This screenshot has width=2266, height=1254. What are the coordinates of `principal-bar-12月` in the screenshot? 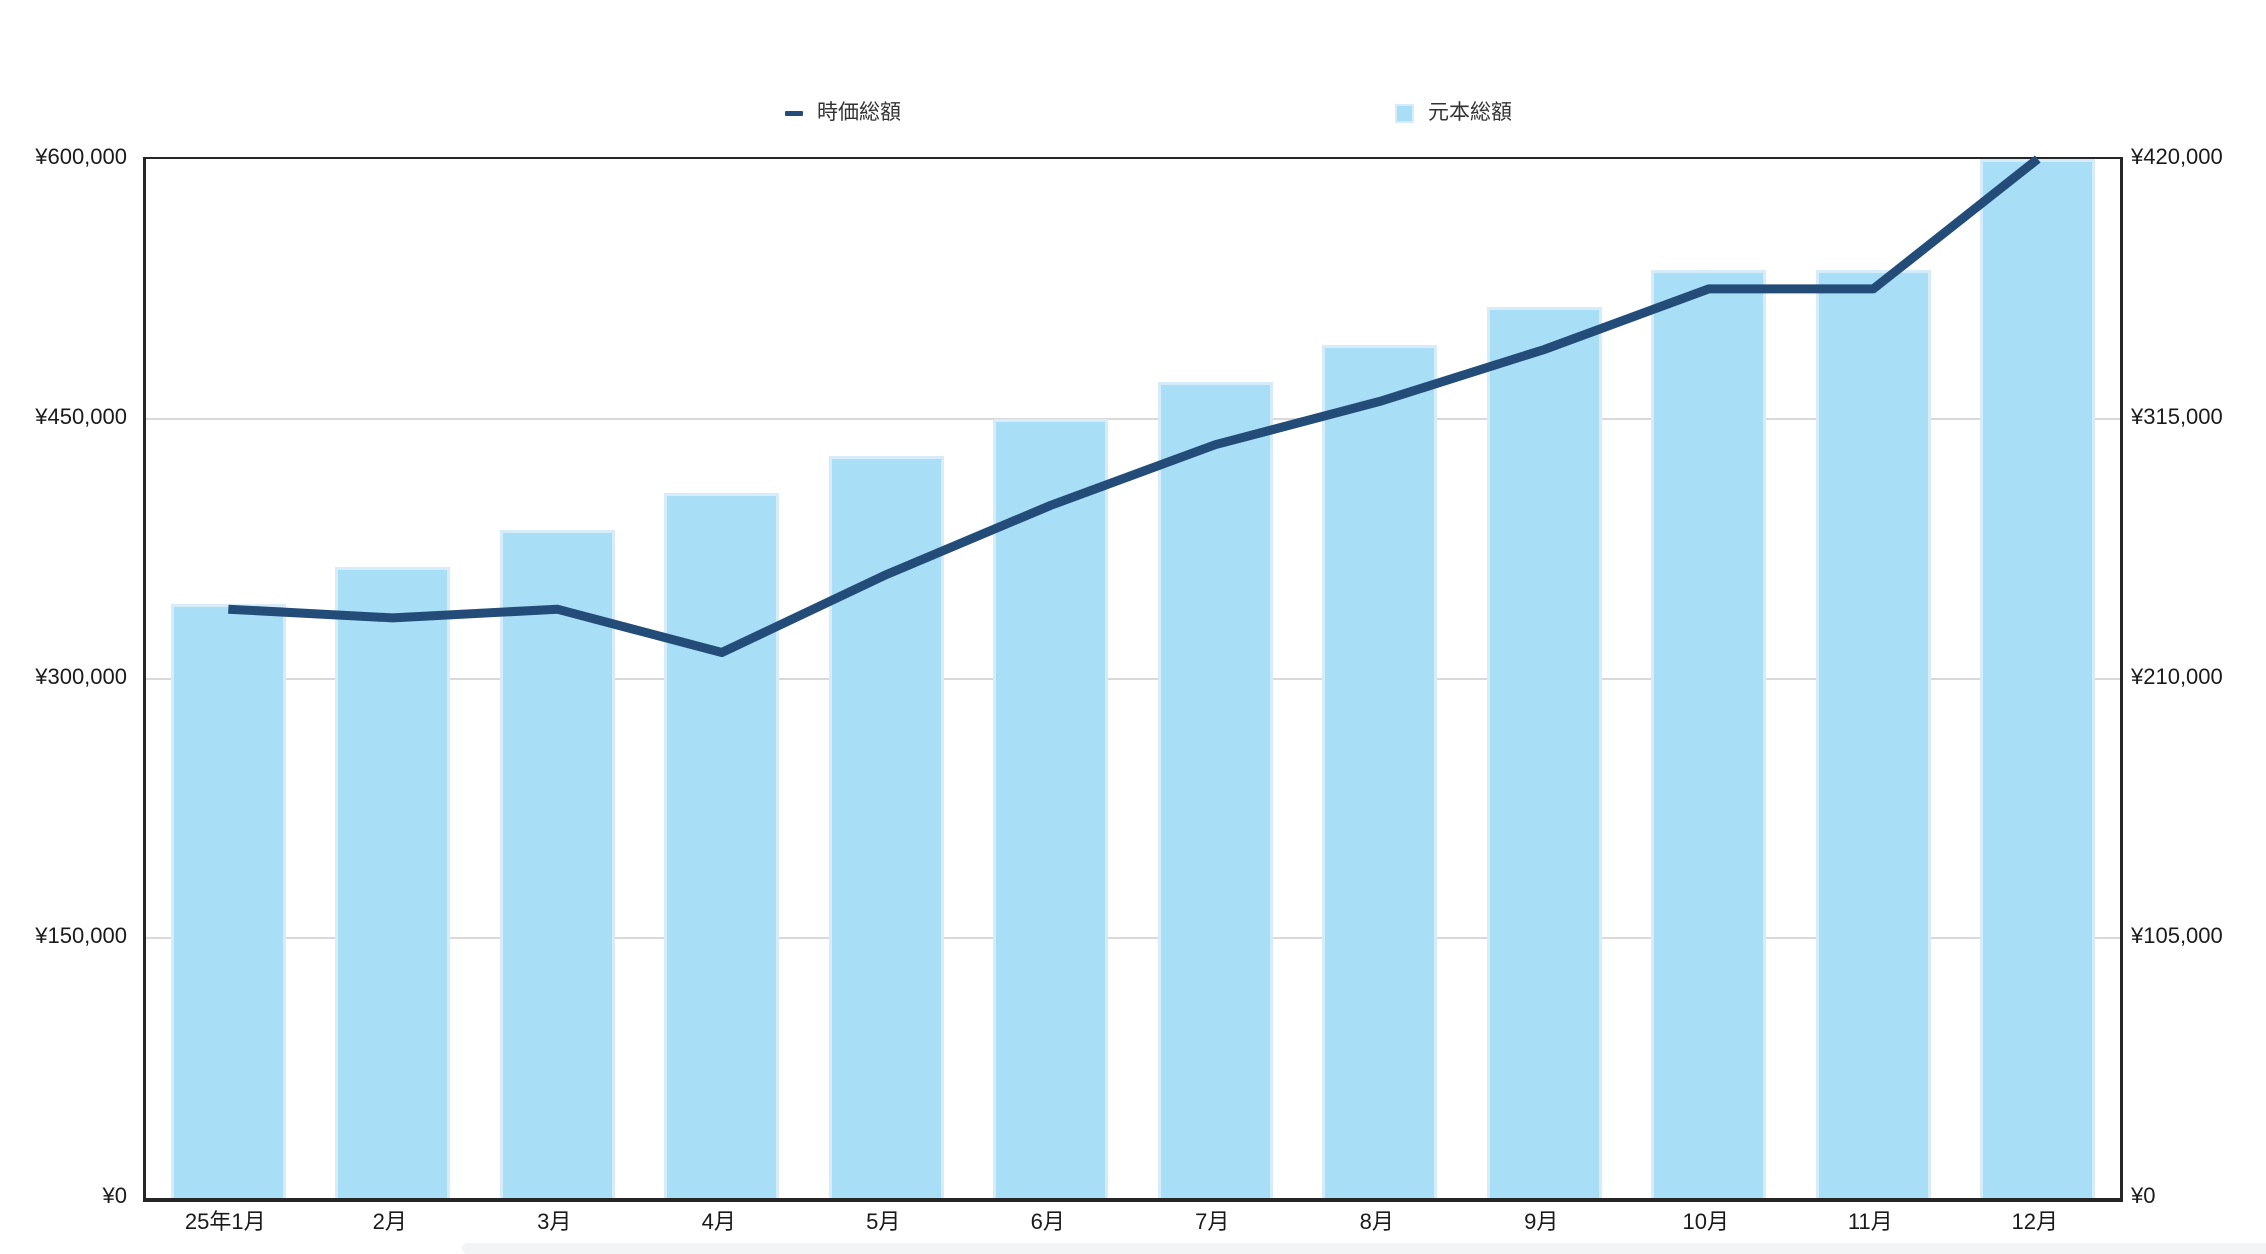 It's located at (2038, 678).